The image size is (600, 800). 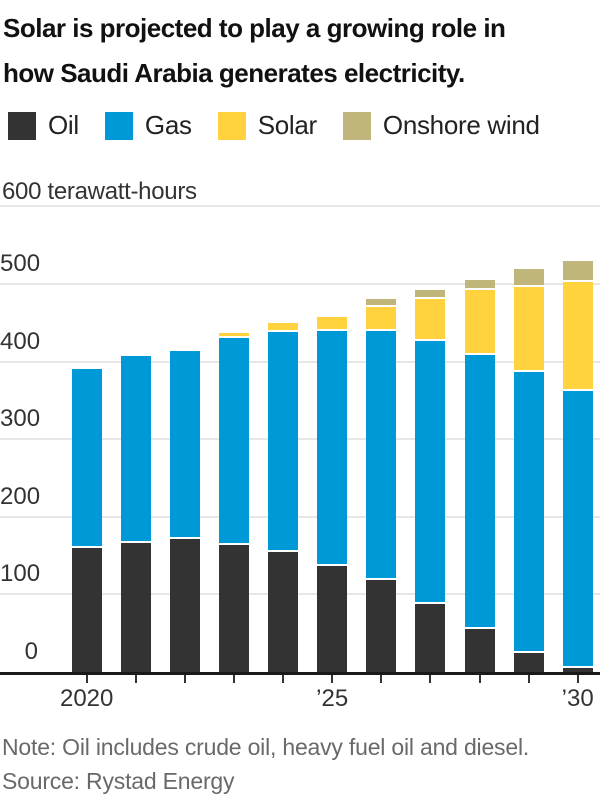 I want to click on bar-2022-gas, so click(x=184, y=444).